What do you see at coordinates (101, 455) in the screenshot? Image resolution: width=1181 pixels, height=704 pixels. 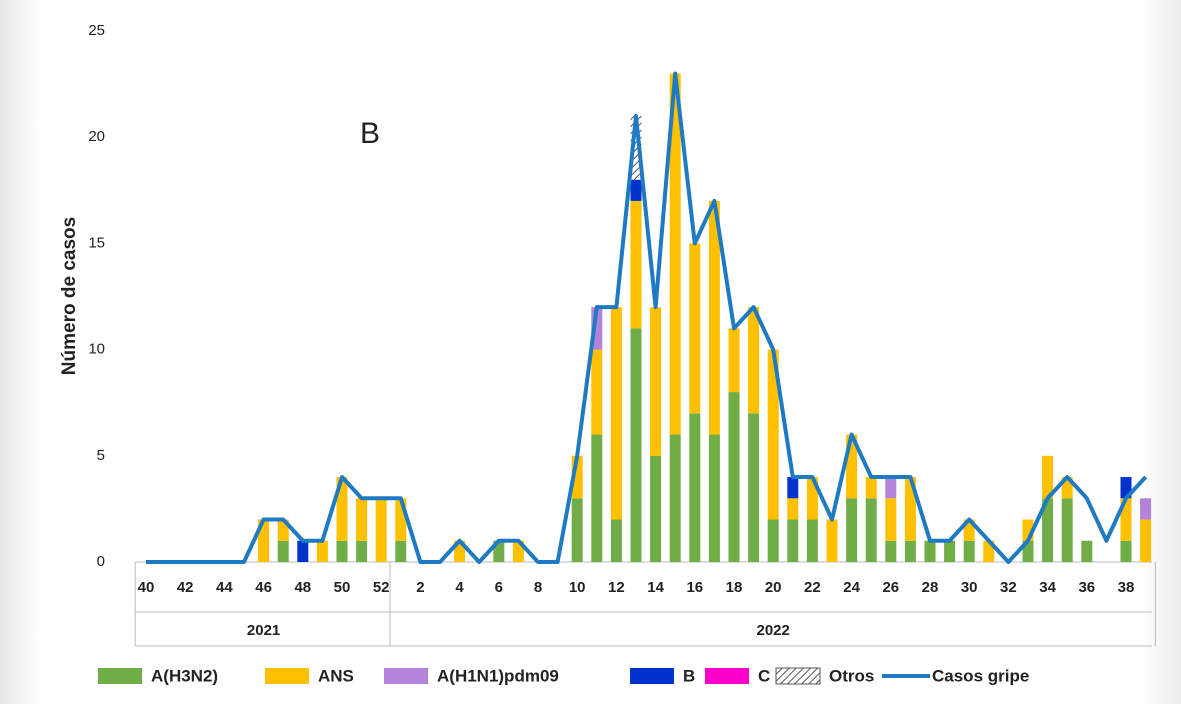 I see `y-tick-label: 5` at bounding box center [101, 455].